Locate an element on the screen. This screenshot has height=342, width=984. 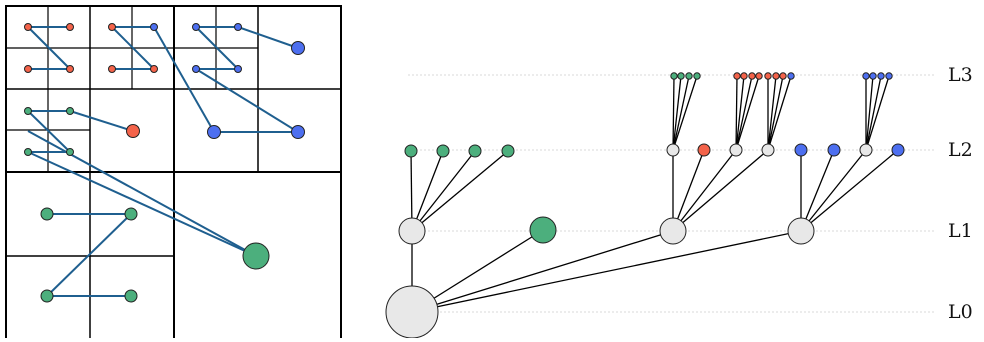
level-label-l3: L3 is located at coordinates (960, 75).